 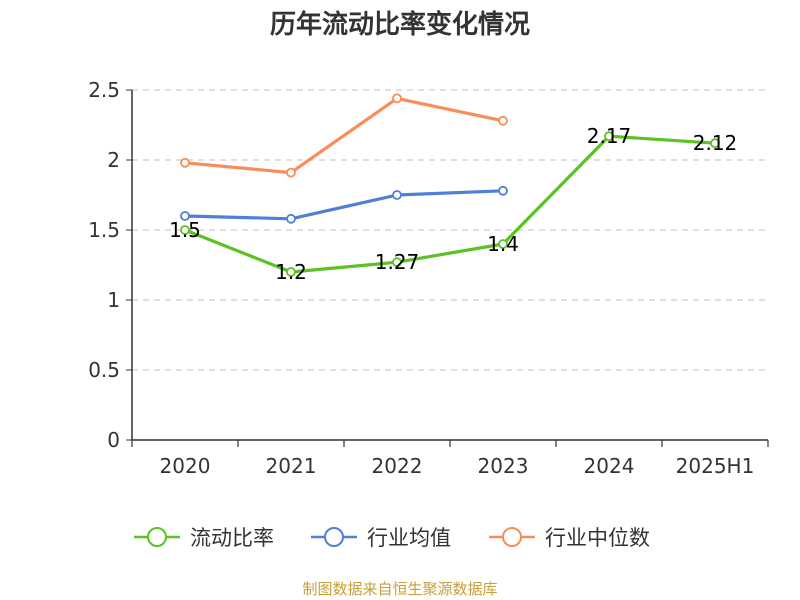 I want to click on data-label: 2.12, so click(x=715, y=143).